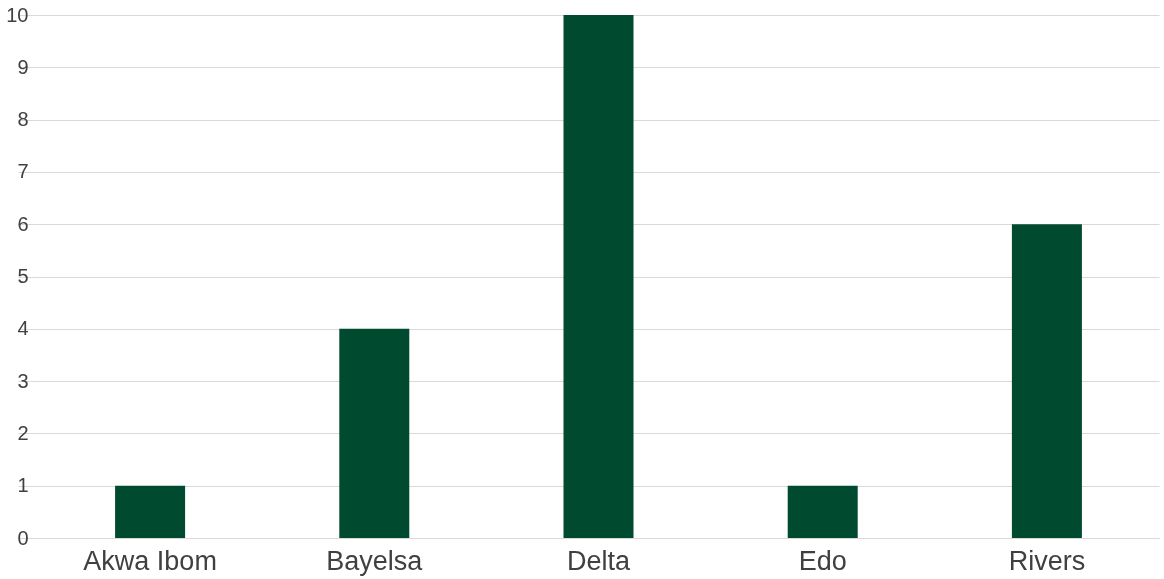 The image size is (1164, 579). Describe the element at coordinates (150, 560) in the screenshot. I see `x-tick-label: Akwa Ibom` at that location.